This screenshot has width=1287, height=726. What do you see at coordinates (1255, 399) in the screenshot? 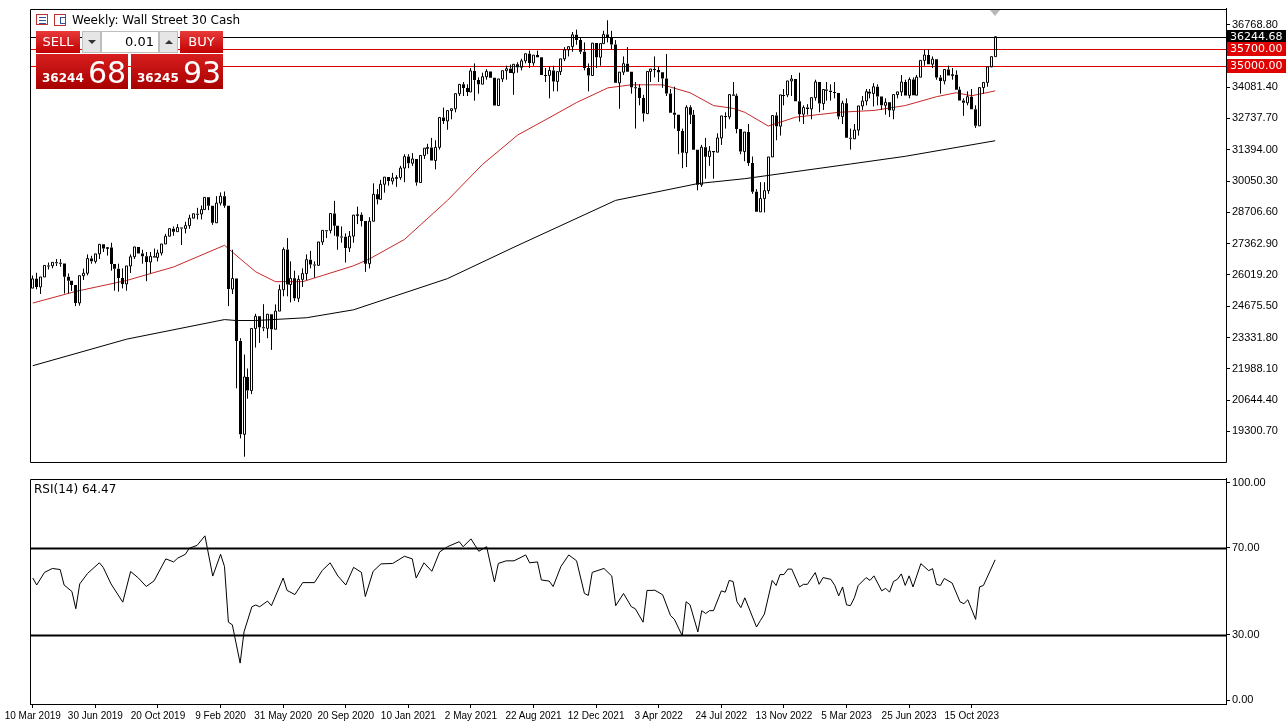
I see `y-tick-label: 20644.40` at bounding box center [1255, 399].